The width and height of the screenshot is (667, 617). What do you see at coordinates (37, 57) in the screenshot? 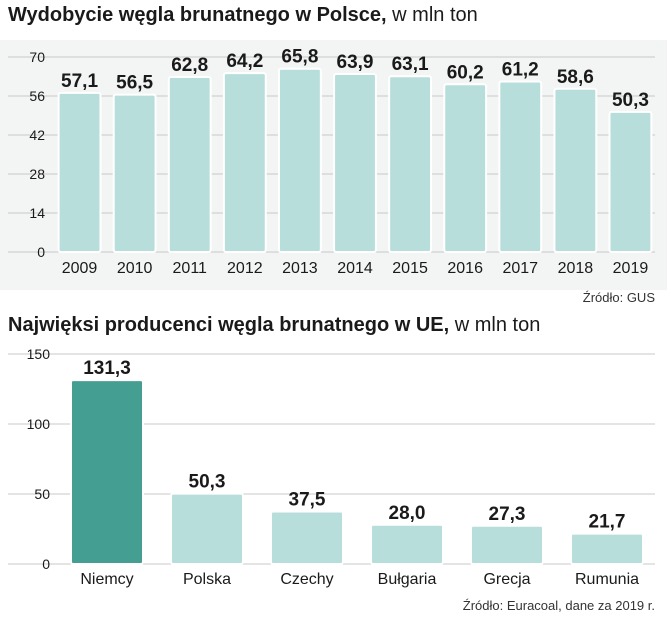
I see `y-tick-label: 70` at bounding box center [37, 57].